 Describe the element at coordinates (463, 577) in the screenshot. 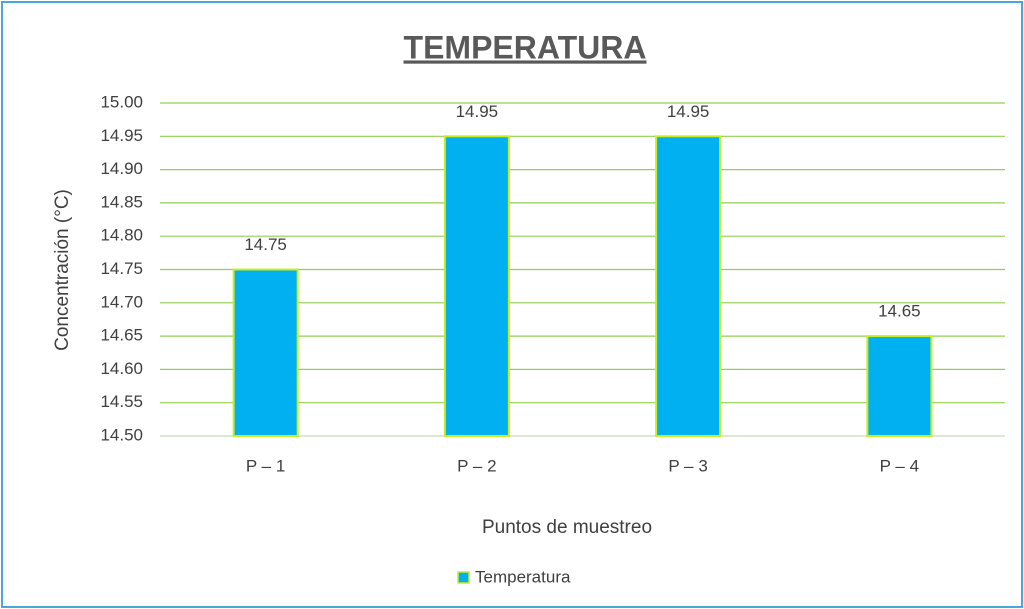

I see `legend-swatch` at that location.